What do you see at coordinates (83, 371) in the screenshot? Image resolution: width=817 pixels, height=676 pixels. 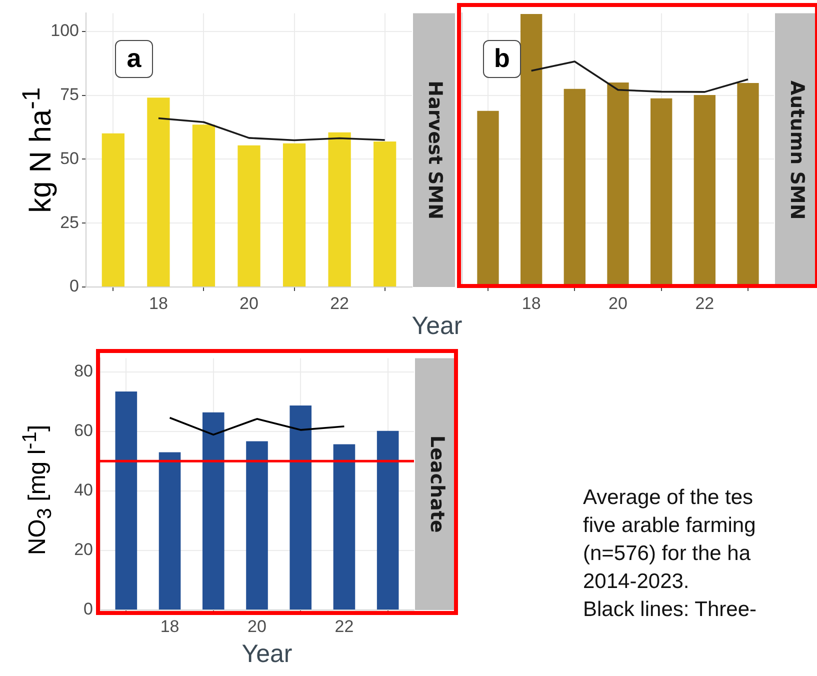 I see `y-tick-label: 80` at bounding box center [83, 371].